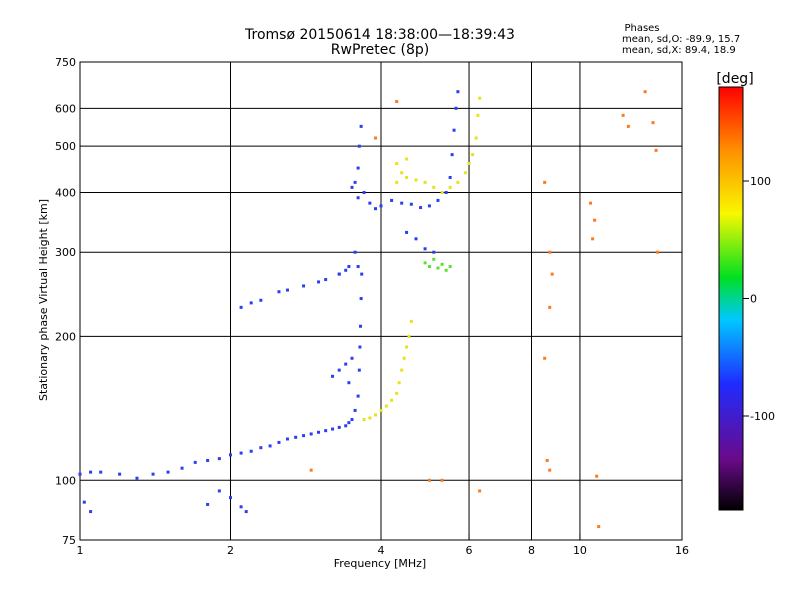 This screenshot has width=800, height=600. I want to click on chart-title: Tromsø 20150614 18:38:00—18:39:43, so click(379, 35).